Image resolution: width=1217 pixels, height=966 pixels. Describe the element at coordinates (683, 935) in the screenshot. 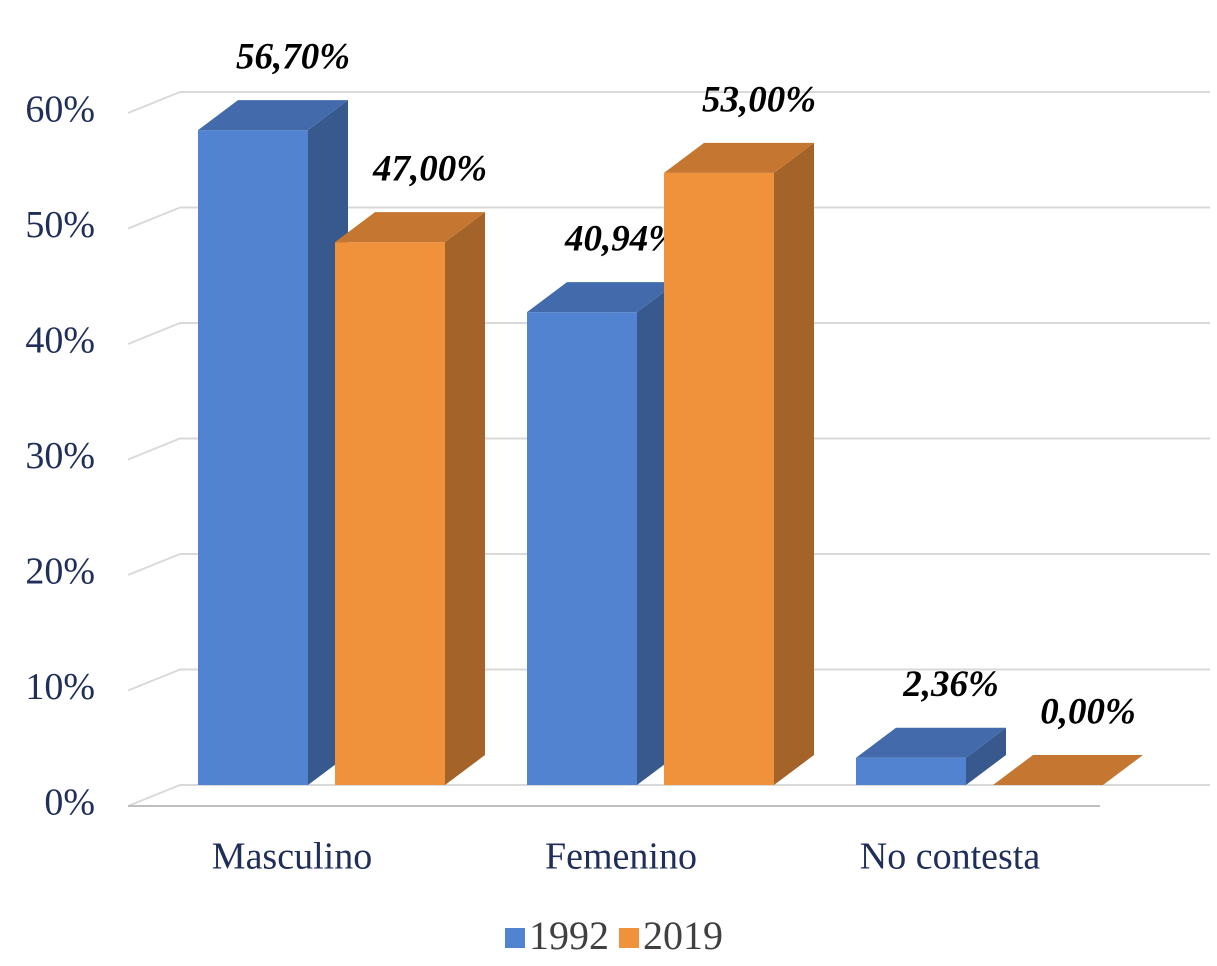

I see `legend-label: 2019` at that location.